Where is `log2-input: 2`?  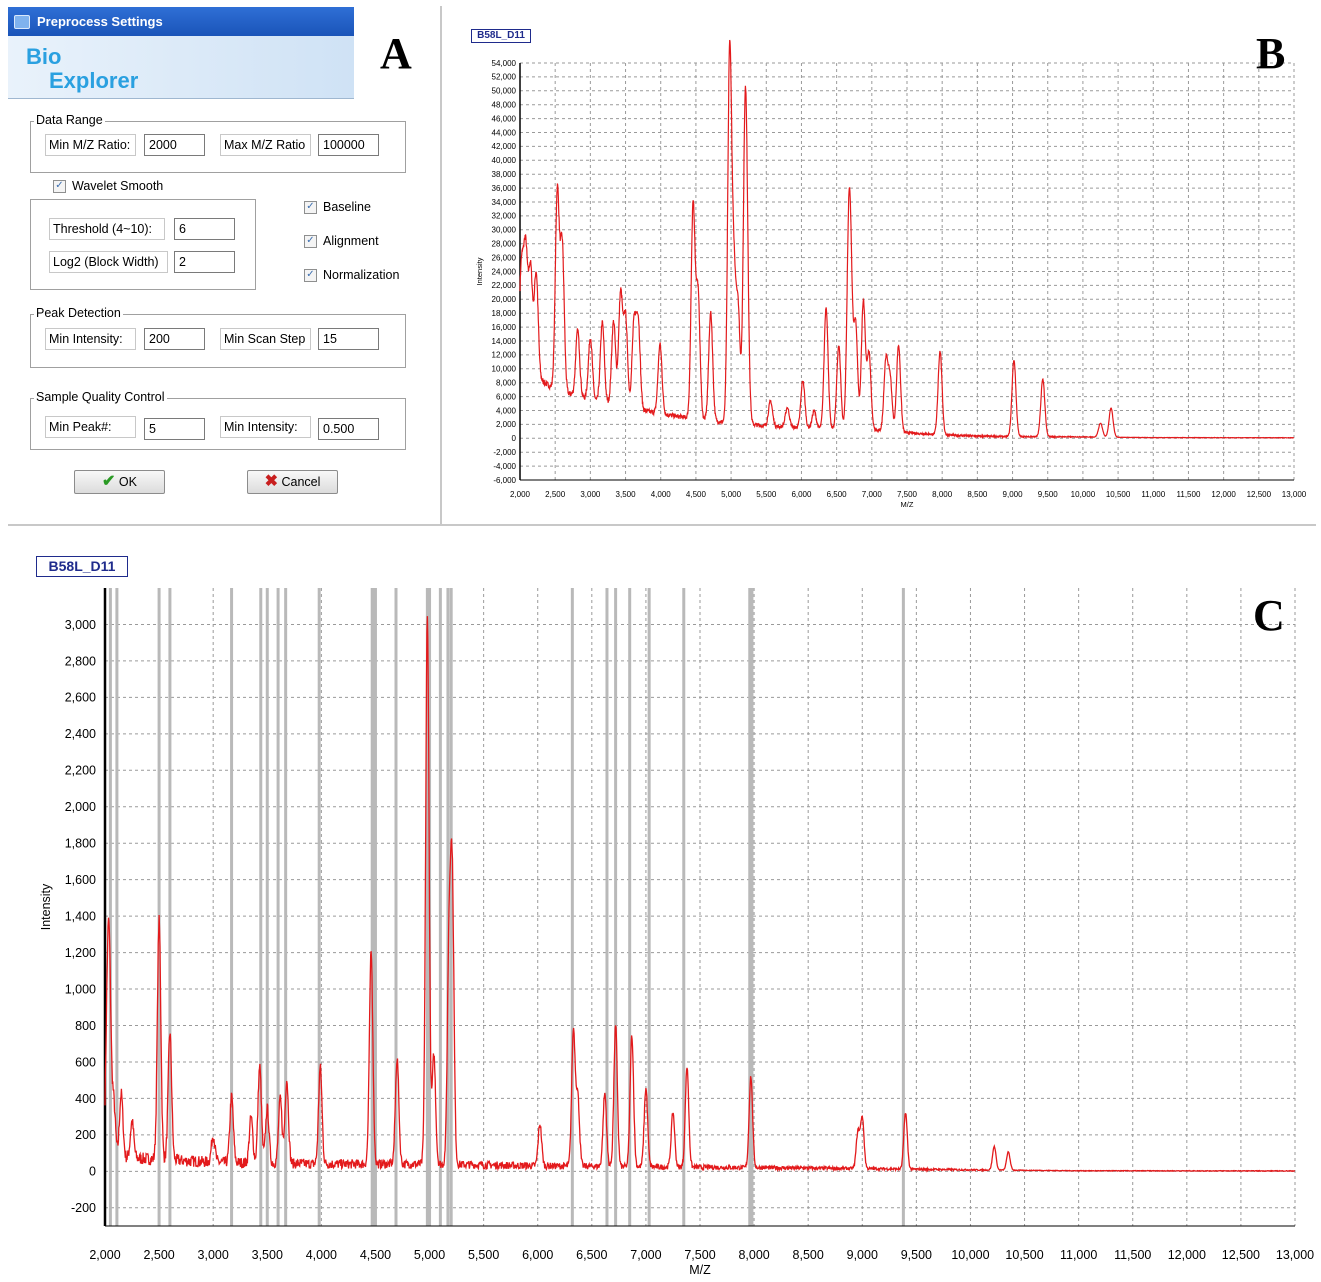 log2-input: 2 is located at coordinates (204, 262).